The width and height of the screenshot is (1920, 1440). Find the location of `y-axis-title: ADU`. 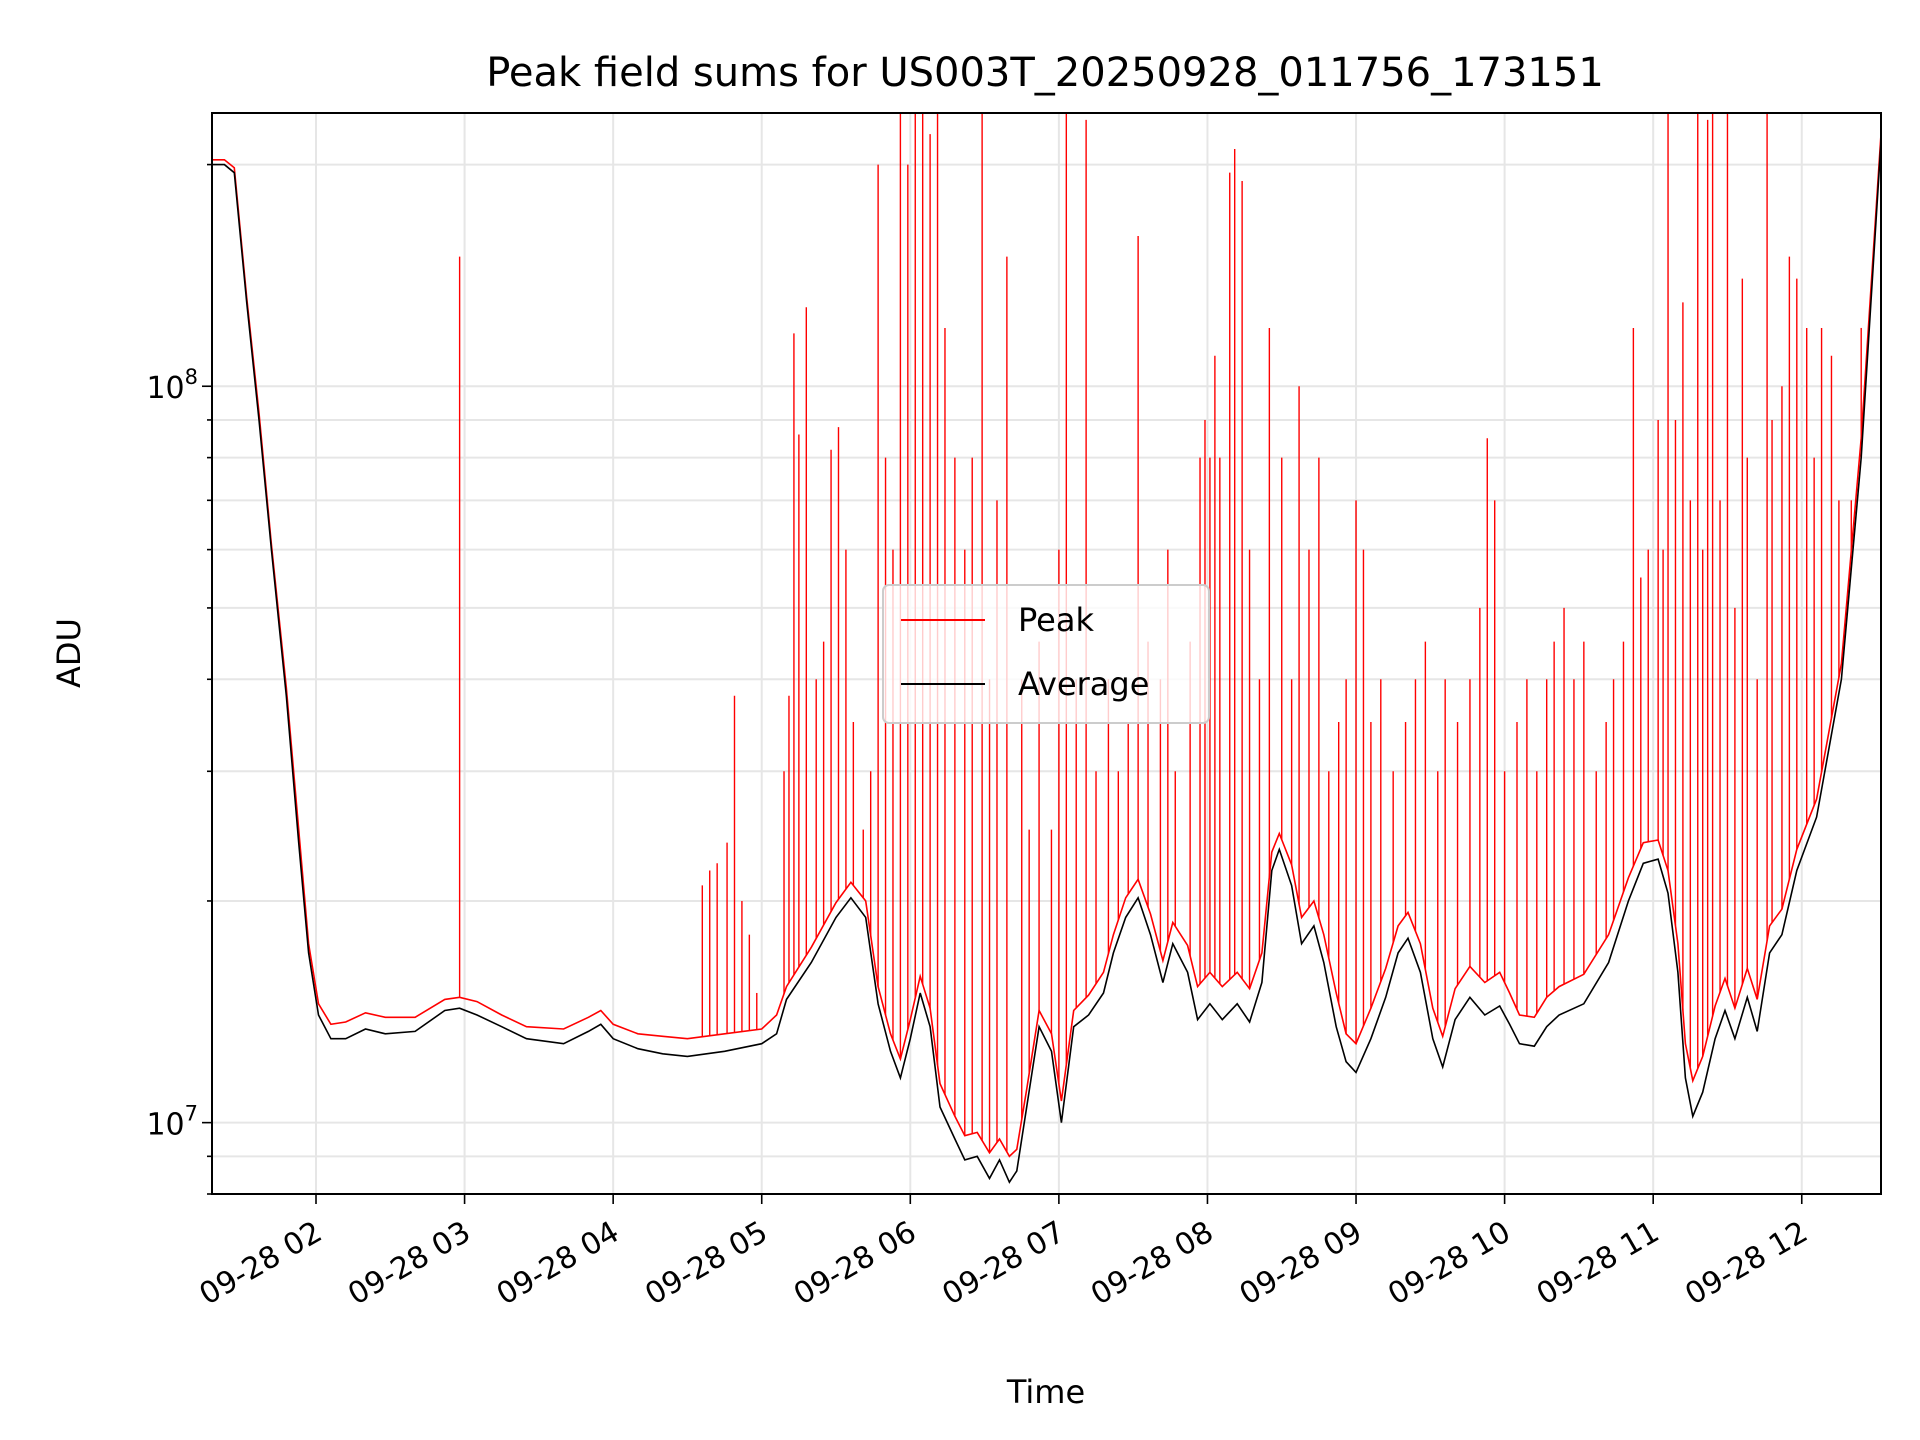

y-axis-title: ADU is located at coordinates (69, 653).